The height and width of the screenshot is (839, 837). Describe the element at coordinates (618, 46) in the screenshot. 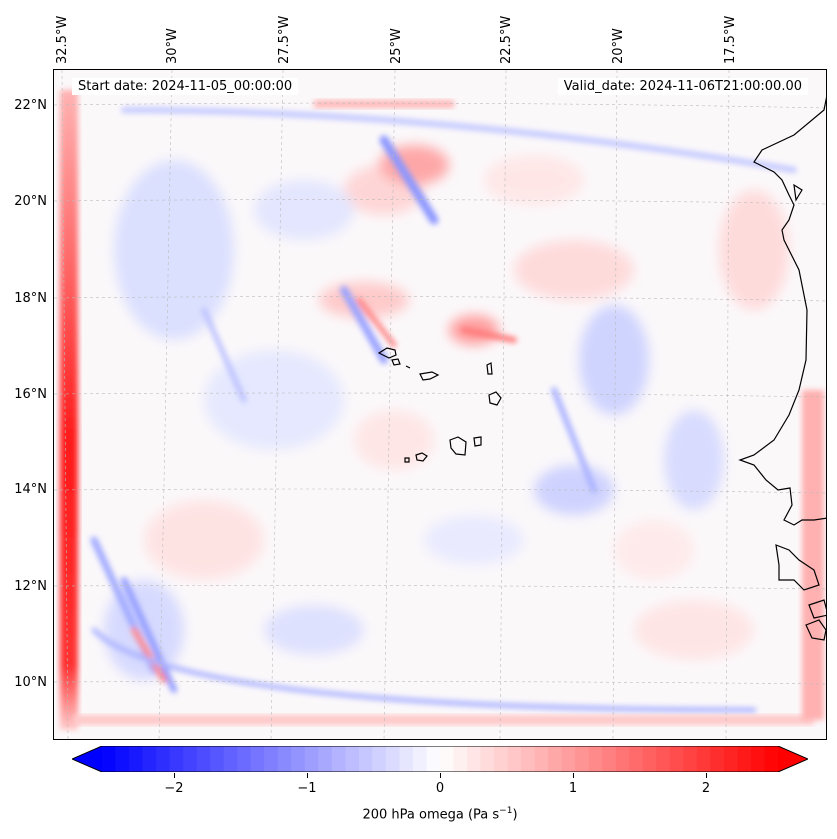

I see `lon-label-20w: 20°W` at that location.